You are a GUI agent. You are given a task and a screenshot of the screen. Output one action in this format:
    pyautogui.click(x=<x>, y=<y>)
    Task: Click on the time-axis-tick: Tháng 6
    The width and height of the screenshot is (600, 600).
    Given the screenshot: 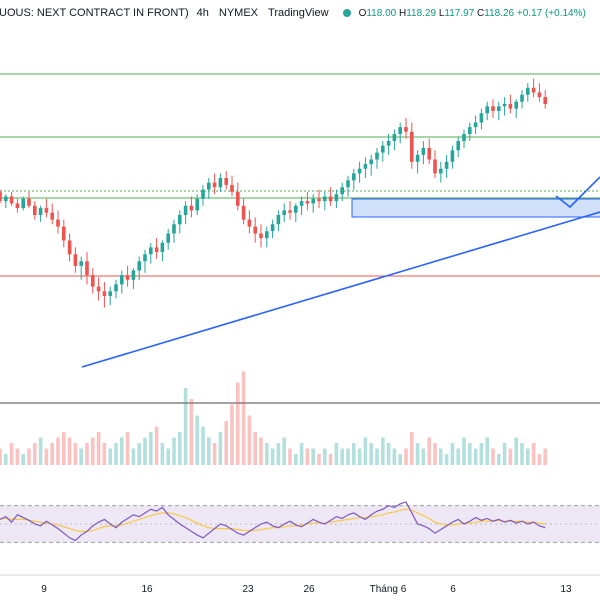 What is the action you would take?
    pyautogui.click(x=388, y=589)
    